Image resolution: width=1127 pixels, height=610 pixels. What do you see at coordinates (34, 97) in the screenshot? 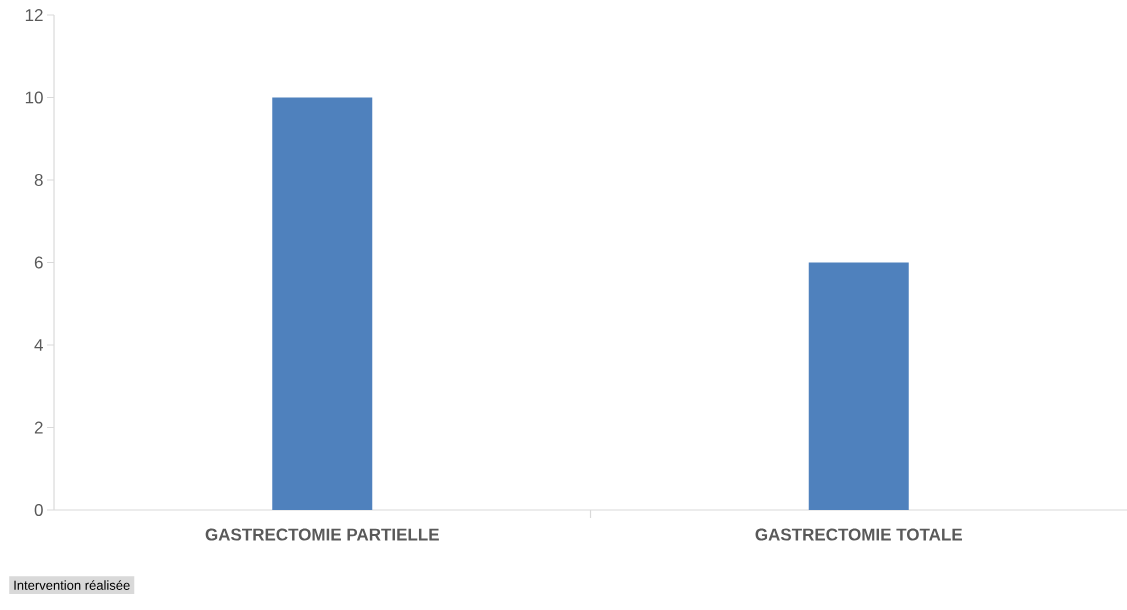
I see `y-tick-label: 10` at bounding box center [34, 97].